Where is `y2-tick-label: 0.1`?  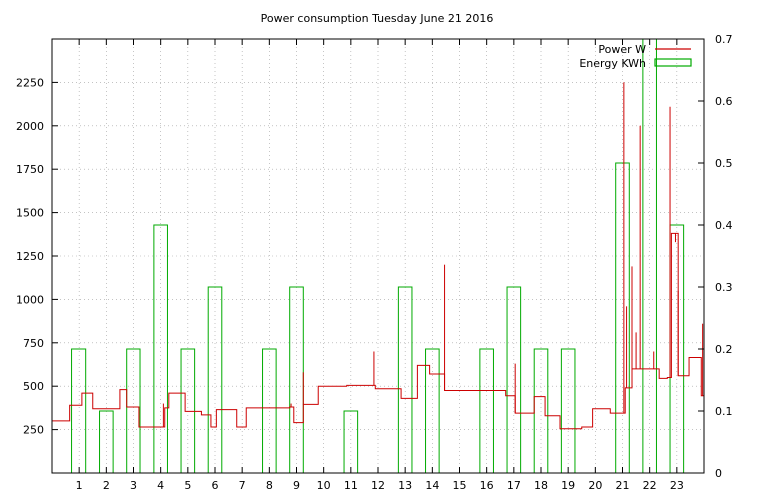
y2-tick-label: 0.1 is located at coordinates (724, 411).